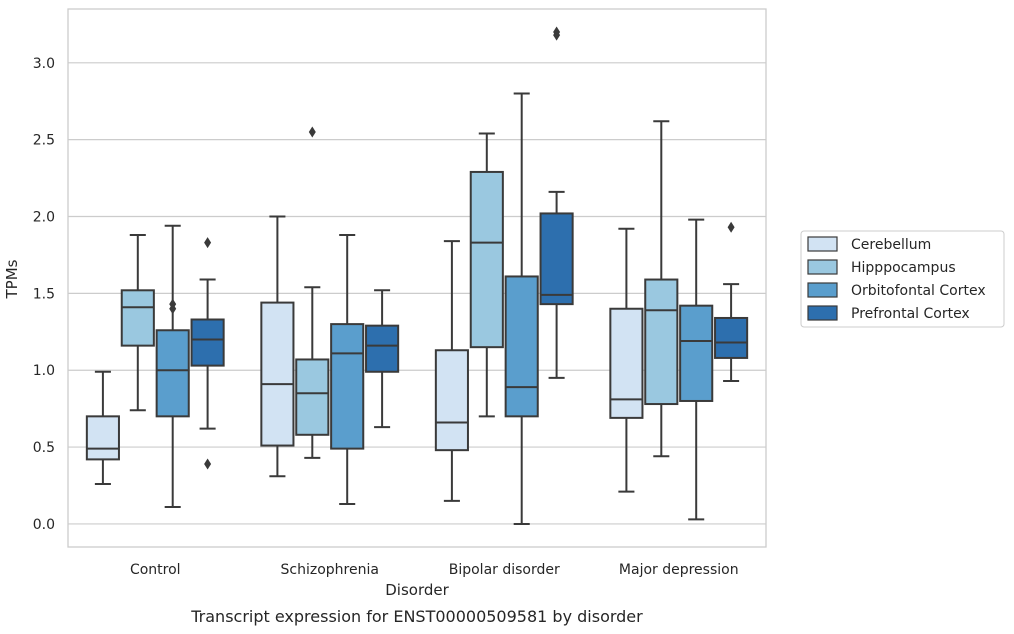 The image size is (1014, 634). I want to click on legend-label: Hipppocampus, so click(903, 268).